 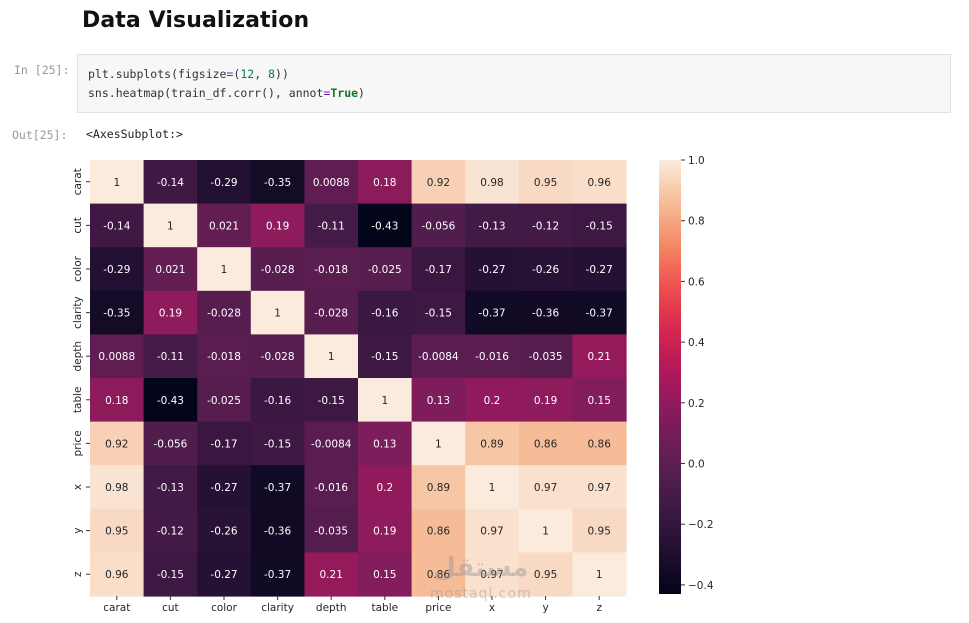 I want to click on heatmap-annotation: -0.14, so click(x=116, y=226).